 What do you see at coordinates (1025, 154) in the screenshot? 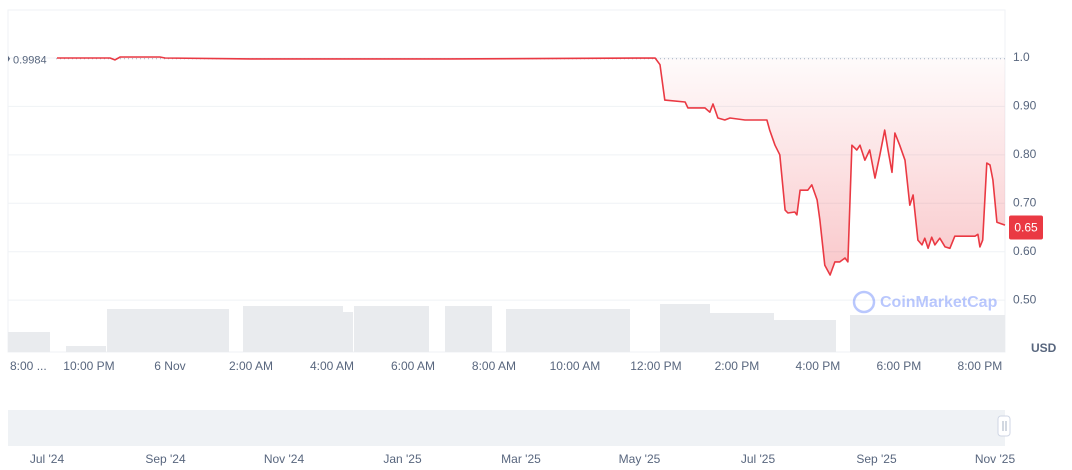
I see `y-tick-label: 0.80` at bounding box center [1025, 154].